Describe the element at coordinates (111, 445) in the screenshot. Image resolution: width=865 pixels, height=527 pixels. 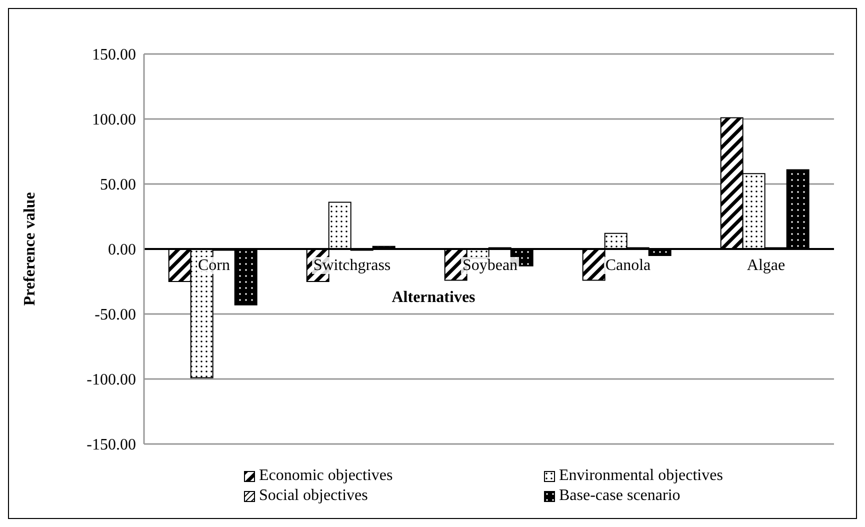
I see `y-tick-label: -150.00` at that location.